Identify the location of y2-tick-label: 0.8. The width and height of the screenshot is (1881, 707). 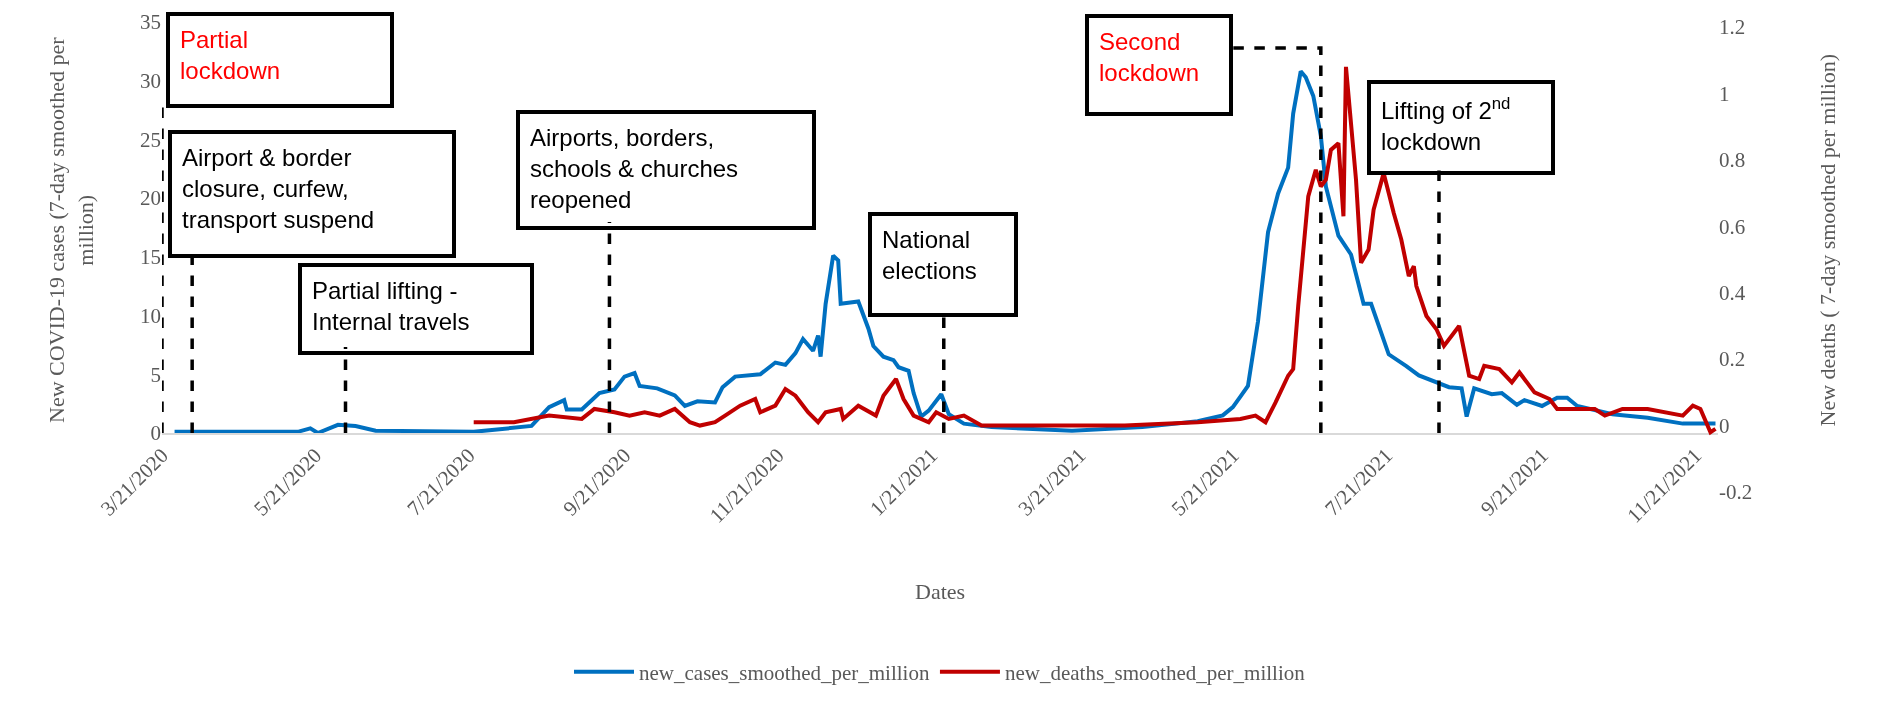
(1732, 160).